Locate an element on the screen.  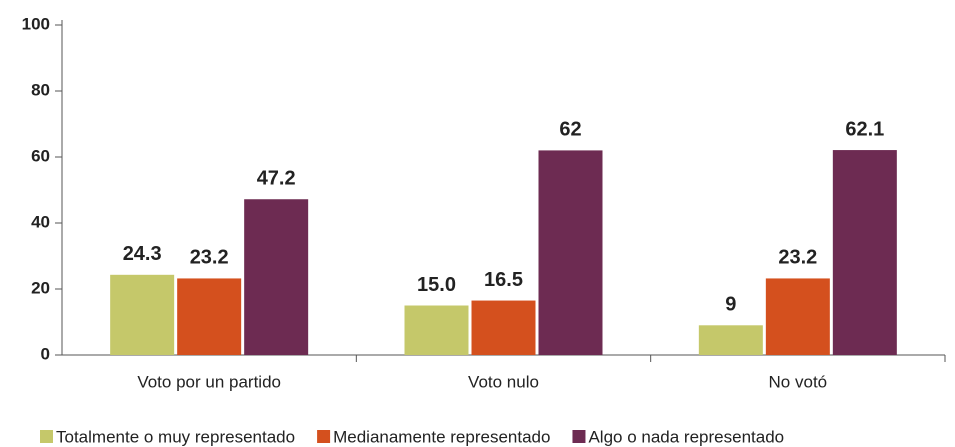
x-tick-label: Voto por un partido is located at coordinates (209, 381).